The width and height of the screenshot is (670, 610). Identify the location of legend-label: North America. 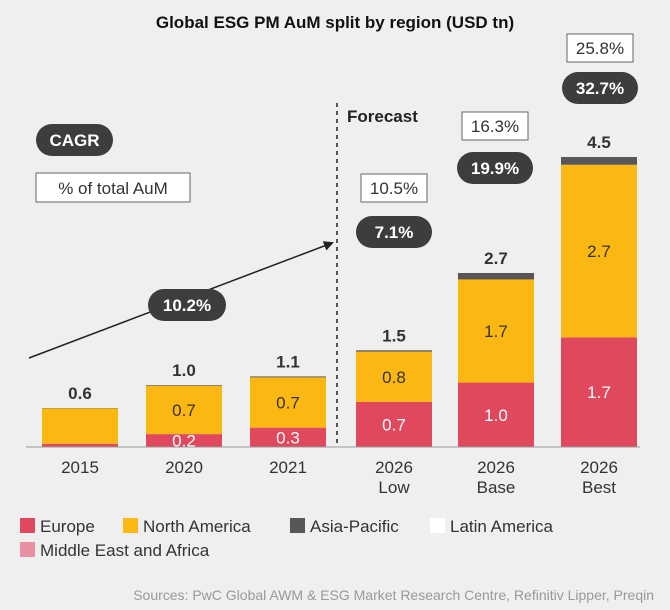
(197, 526).